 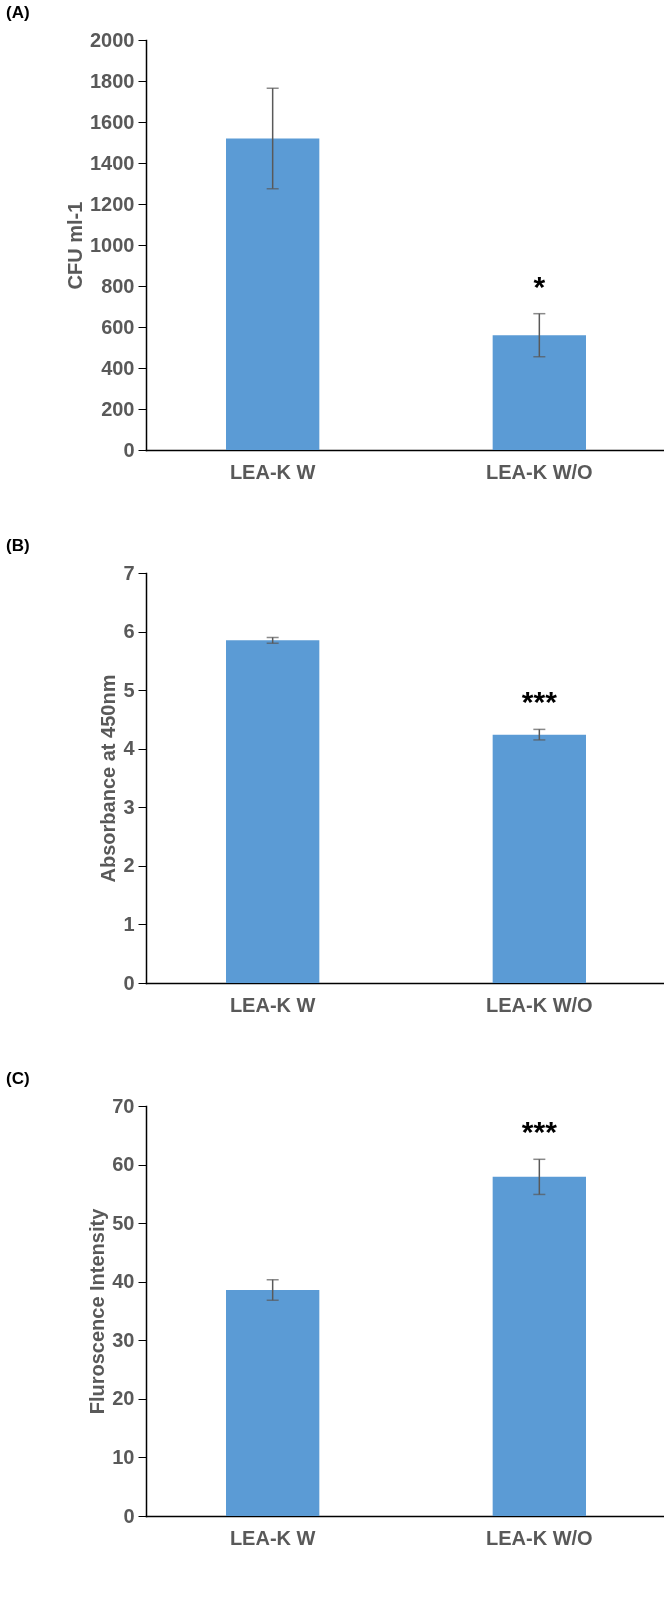 What do you see at coordinates (118, 367) in the screenshot?
I see `y-tick-label: 400` at bounding box center [118, 367].